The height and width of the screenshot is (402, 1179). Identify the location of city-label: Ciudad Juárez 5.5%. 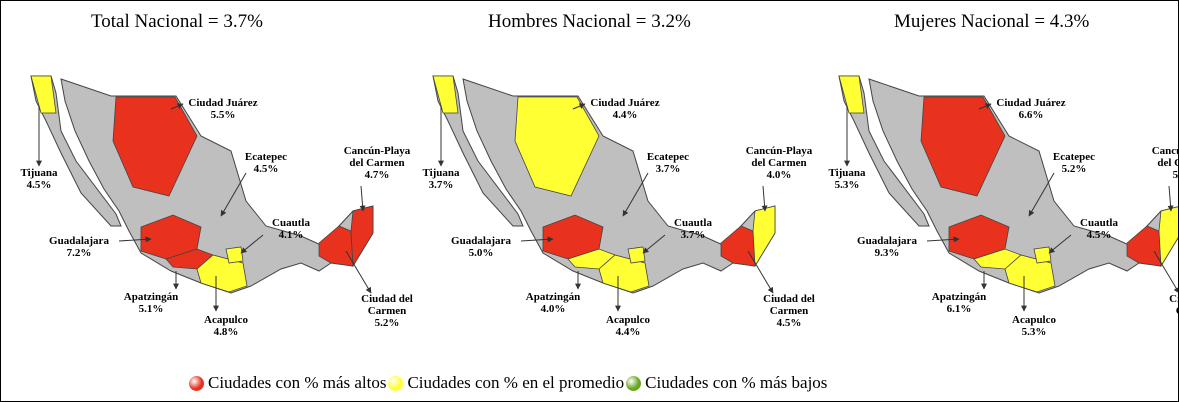
(223, 109).